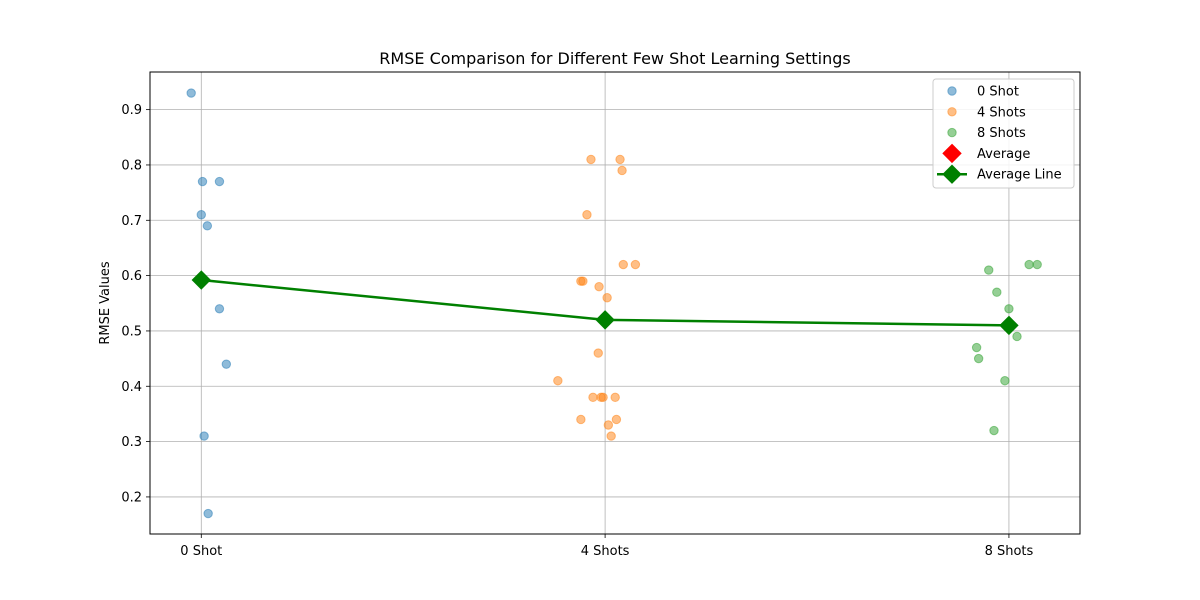  What do you see at coordinates (131, 331) in the screenshot?
I see `y-tick-label: 0.5` at bounding box center [131, 331].